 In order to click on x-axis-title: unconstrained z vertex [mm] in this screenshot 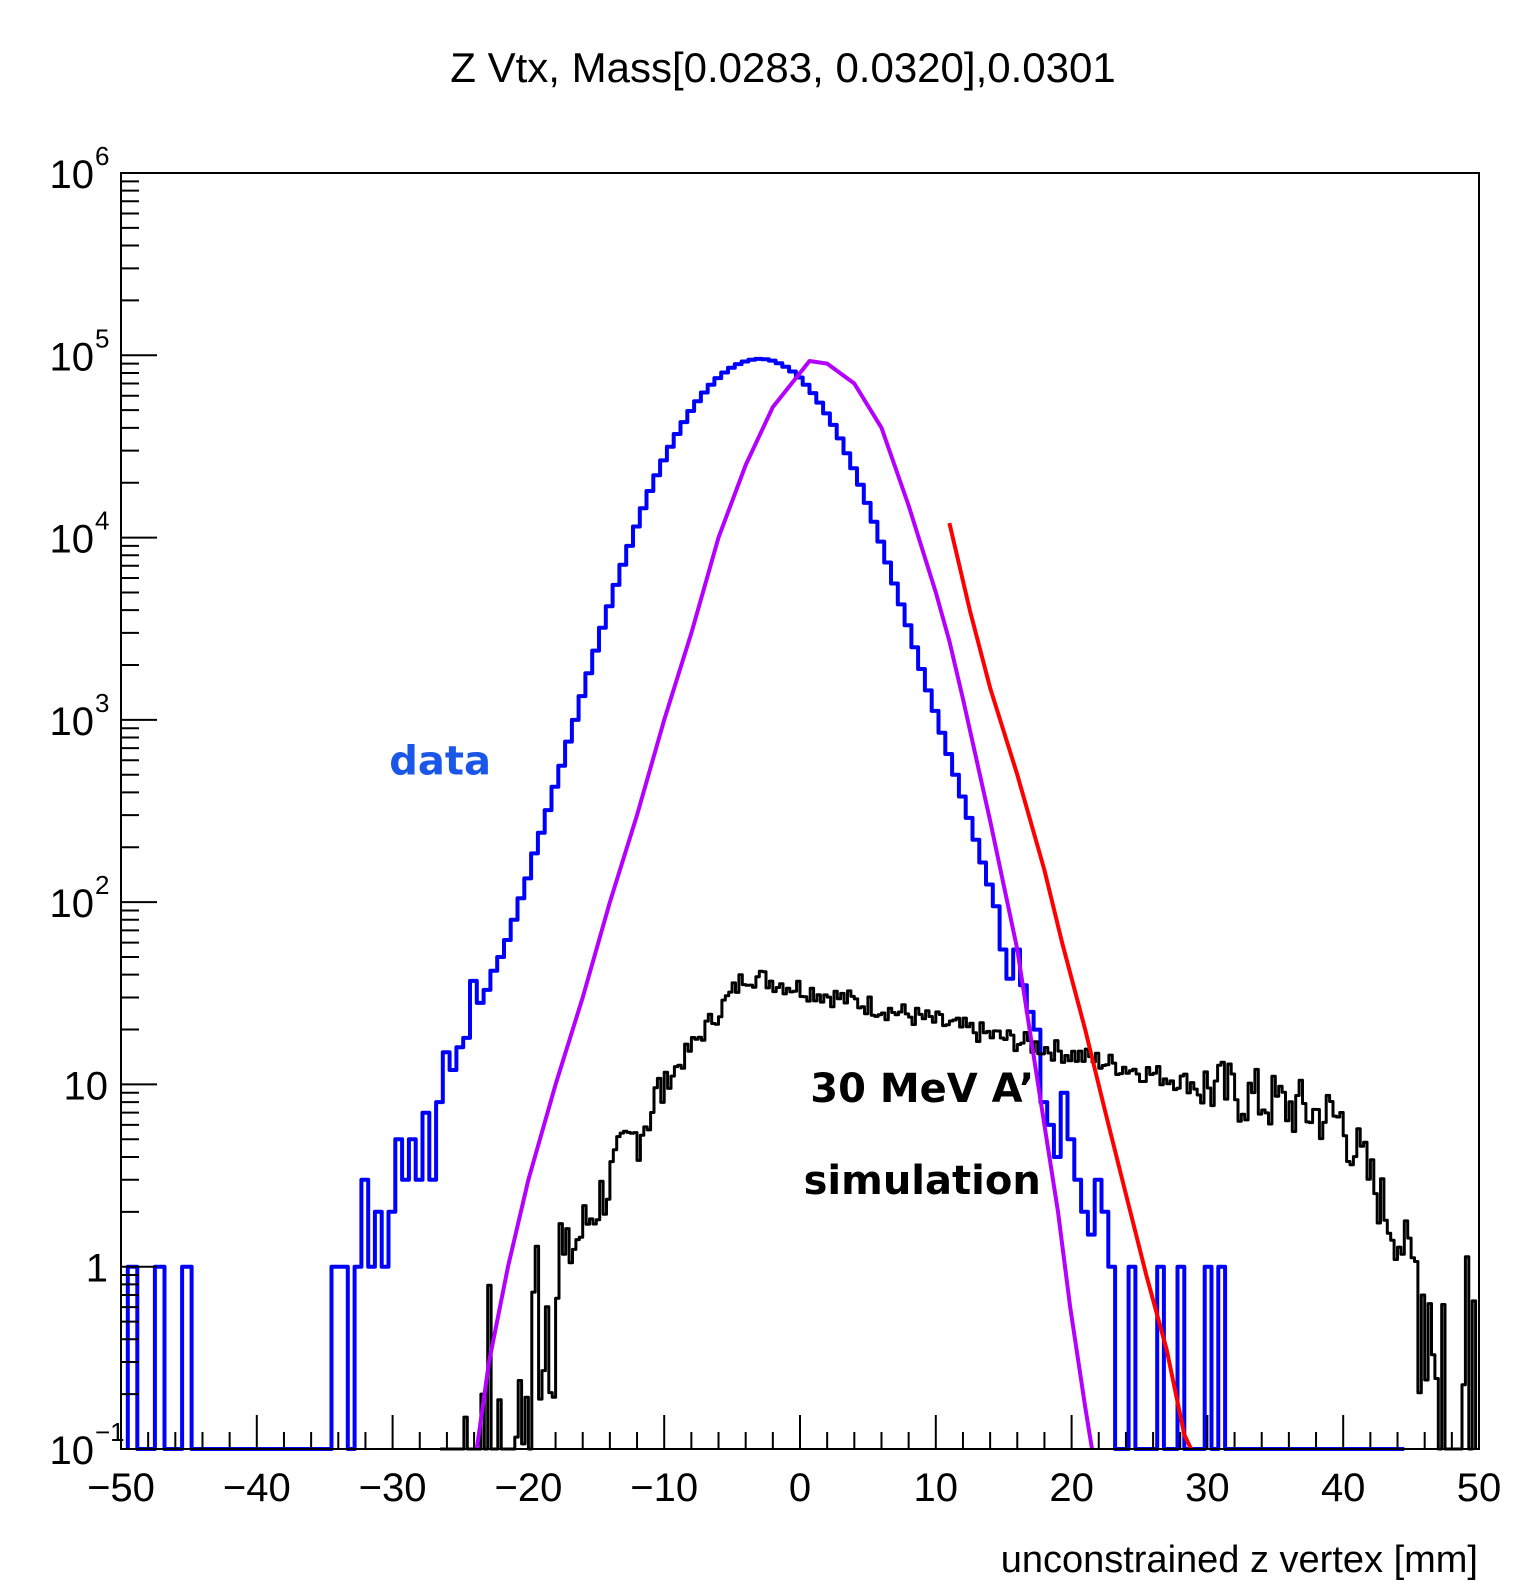, I will do `click(1239, 1560)`.